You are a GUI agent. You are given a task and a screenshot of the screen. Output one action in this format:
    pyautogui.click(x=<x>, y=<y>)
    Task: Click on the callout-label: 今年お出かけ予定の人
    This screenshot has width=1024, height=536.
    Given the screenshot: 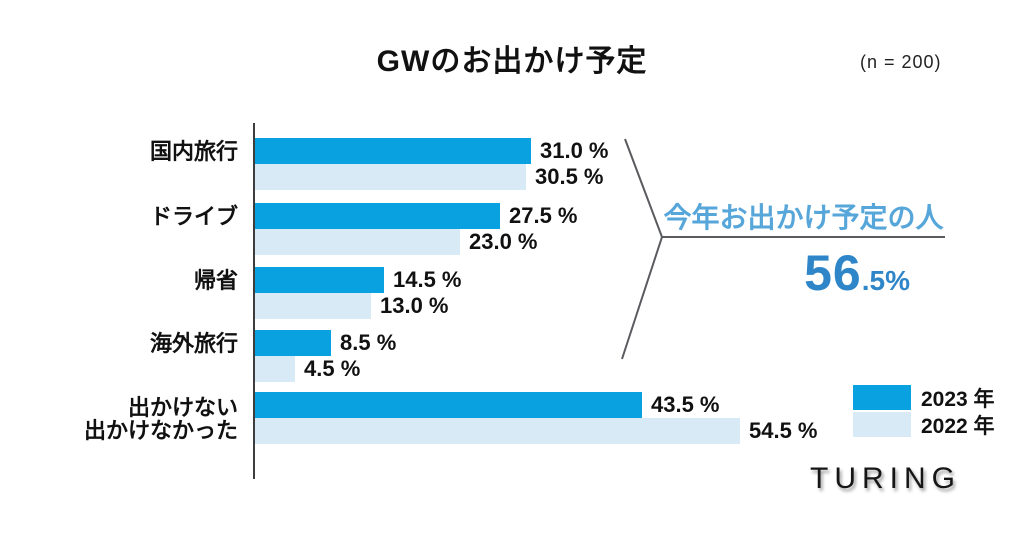 What is the action you would take?
    pyautogui.click(x=803, y=217)
    